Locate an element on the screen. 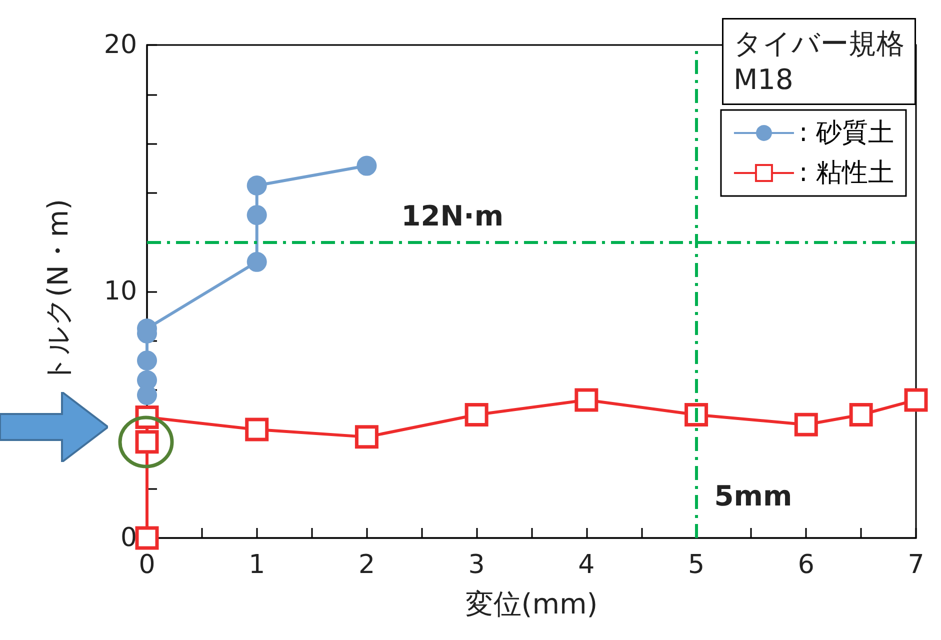  annotation: タイバー規格 M18 is located at coordinates (819, 61).